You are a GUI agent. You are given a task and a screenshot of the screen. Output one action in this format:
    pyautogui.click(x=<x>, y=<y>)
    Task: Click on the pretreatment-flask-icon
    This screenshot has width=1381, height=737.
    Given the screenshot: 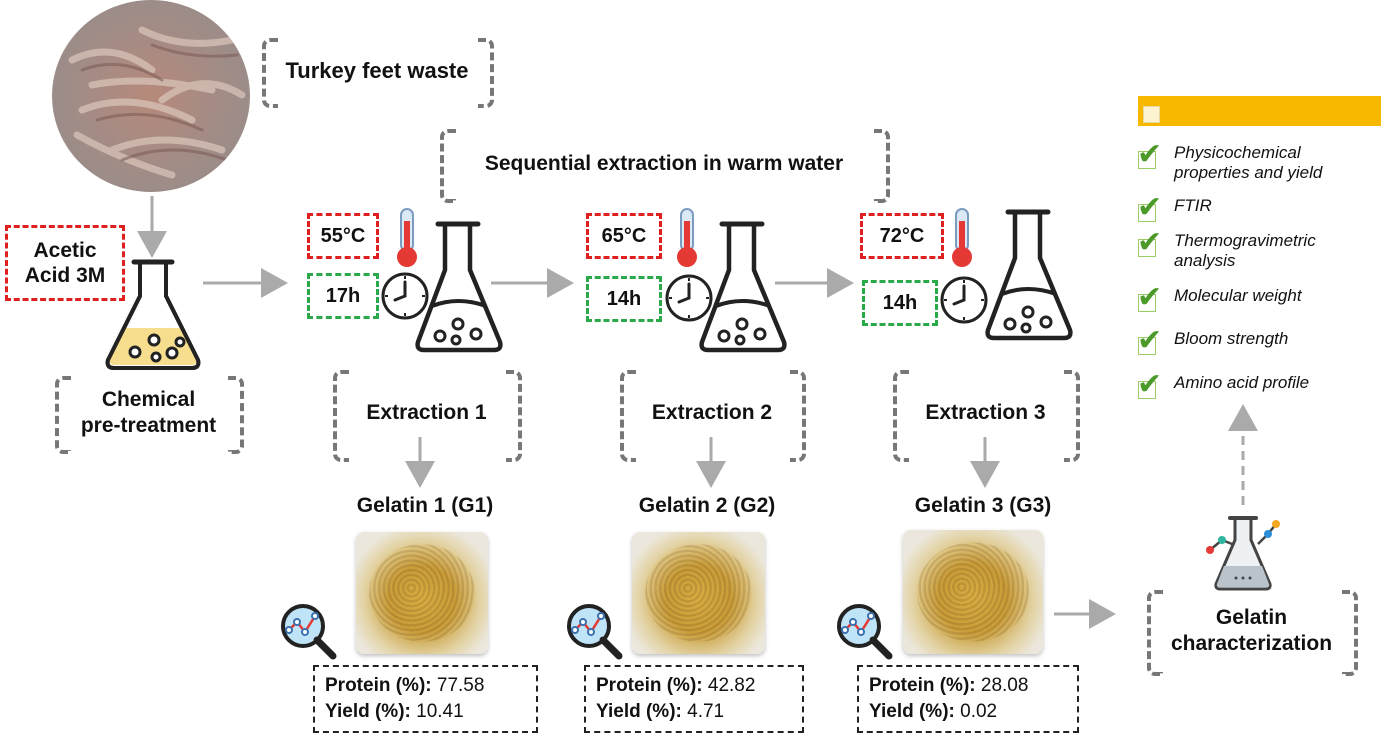 What is the action you would take?
    pyautogui.click(x=153, y=314)
    